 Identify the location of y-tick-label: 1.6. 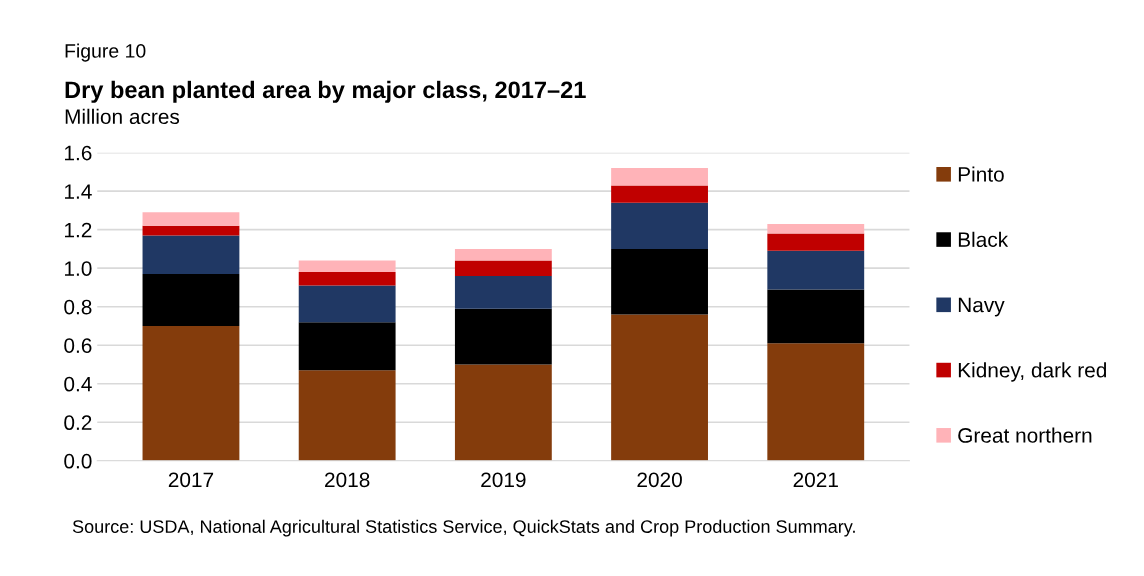
(78, 153).